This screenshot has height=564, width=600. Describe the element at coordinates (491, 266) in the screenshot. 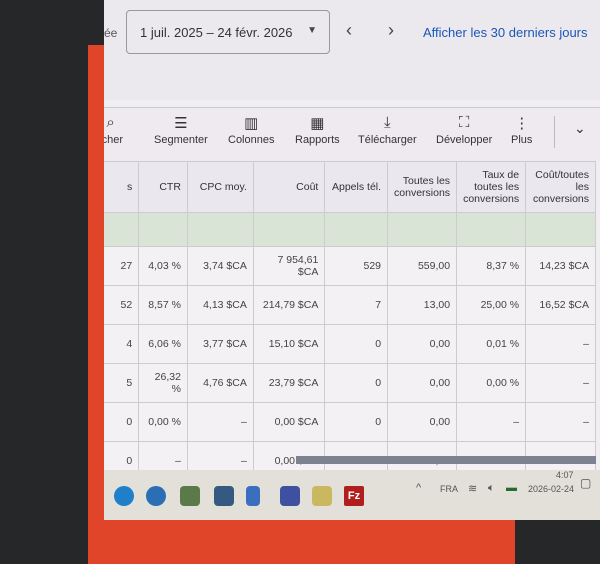

I see `table-cell: 8,37 %` at that location.